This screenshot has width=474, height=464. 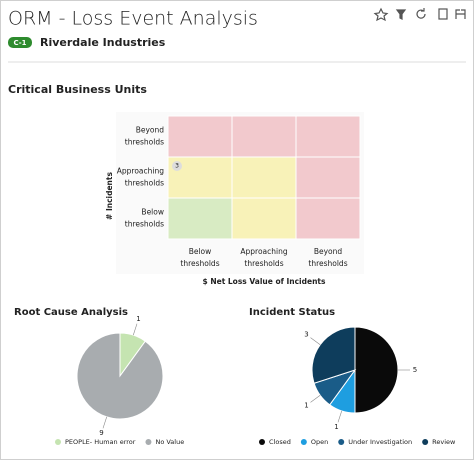 I want to click on data-label: 5, so click(x=415, y=370).